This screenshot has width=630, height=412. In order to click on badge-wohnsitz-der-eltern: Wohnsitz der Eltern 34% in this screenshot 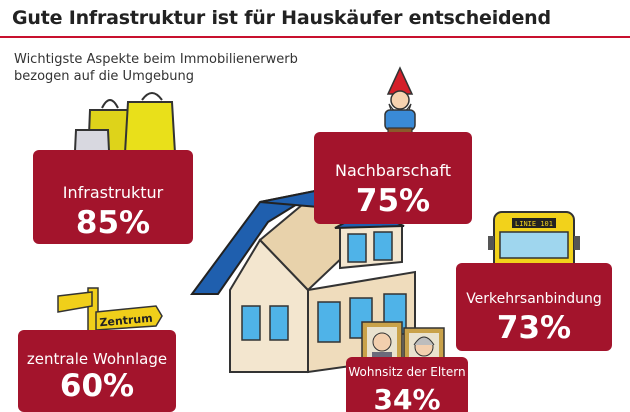, I will do `click(407, 384)`.